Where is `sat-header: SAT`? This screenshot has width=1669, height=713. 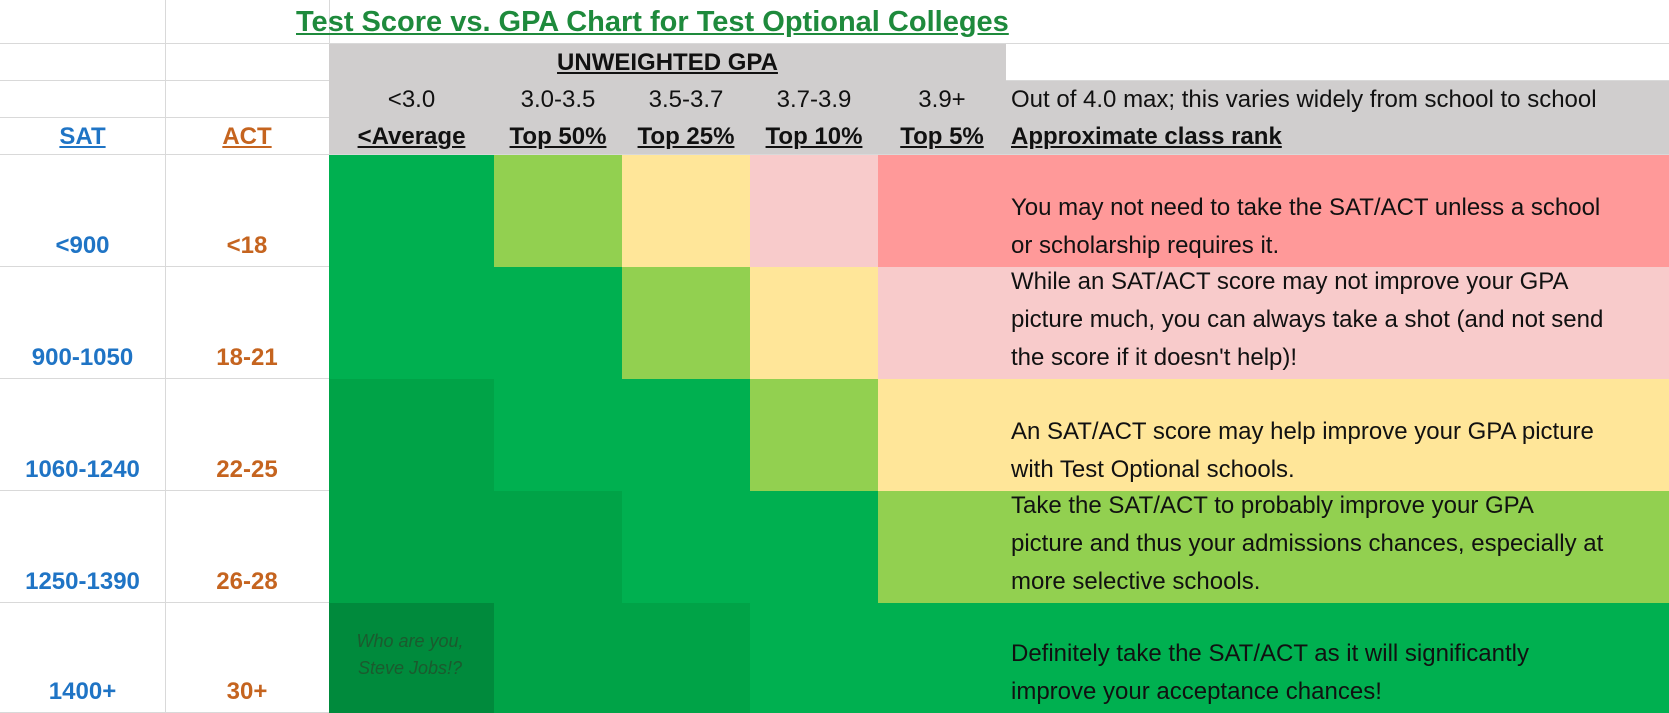
sat-header: SAT is located at coordinates (82, 136).